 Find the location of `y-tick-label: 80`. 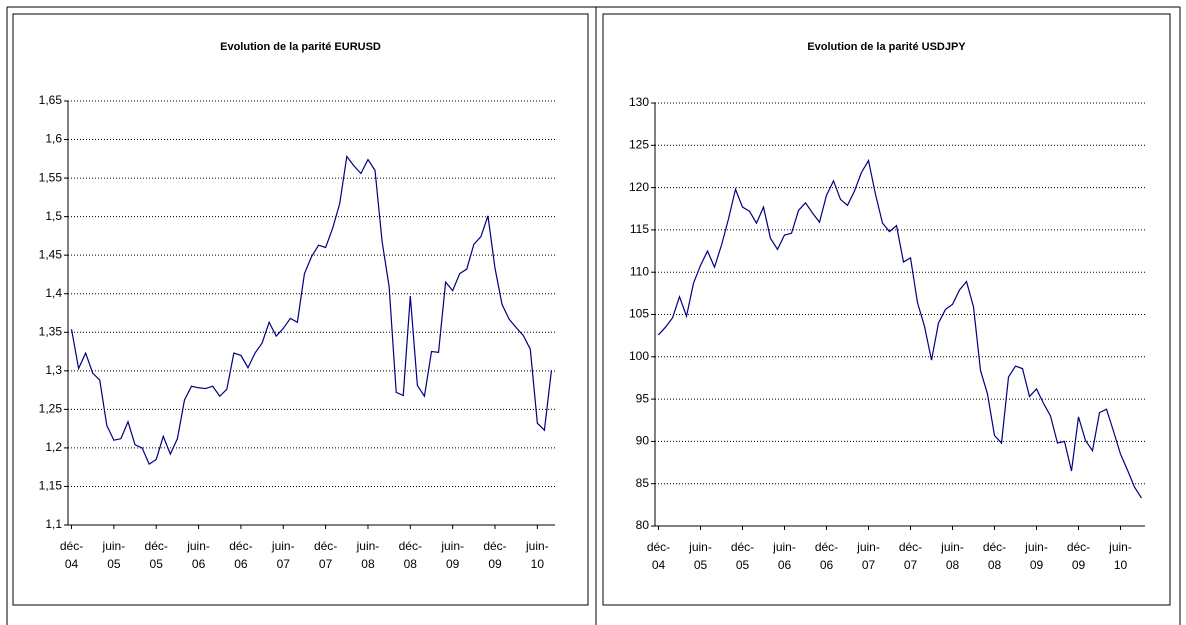

y-tick-label: 80 is located at coordinates (643, 525).